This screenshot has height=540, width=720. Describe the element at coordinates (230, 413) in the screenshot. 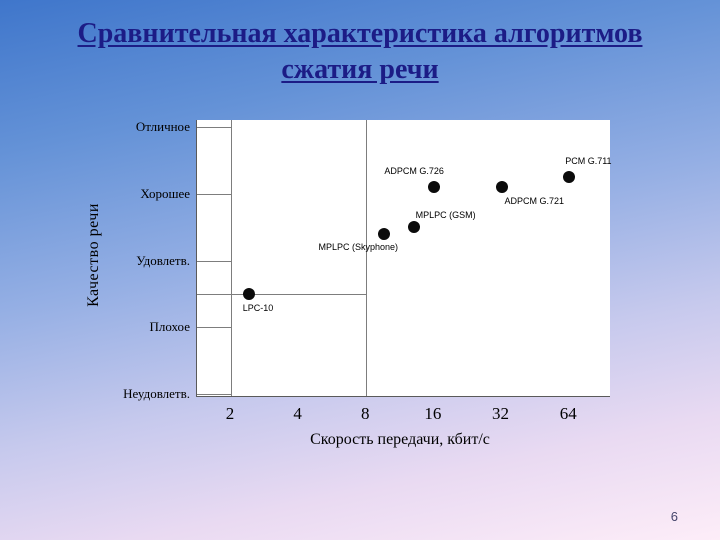

I see `x-tick-label: 2` at that location.